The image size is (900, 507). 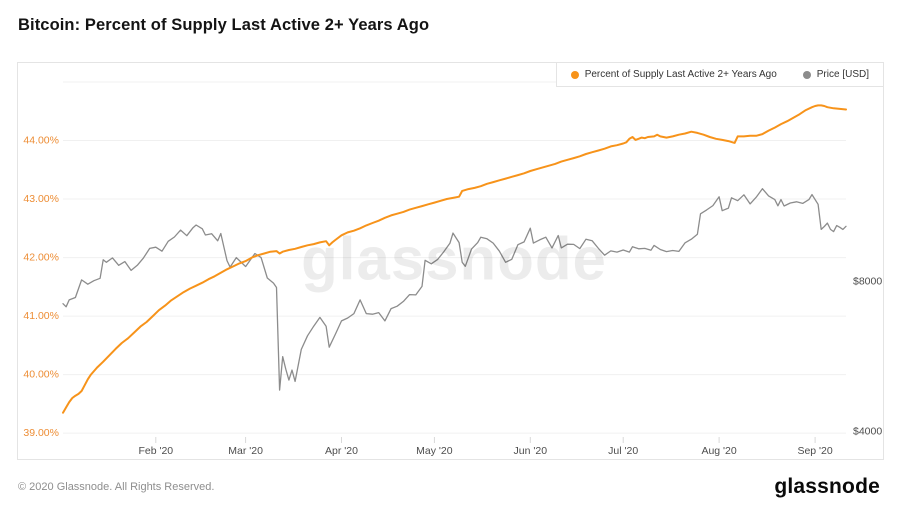 What do you see at coordinates (155, 451) in the screenshot?
I see `x-axis-label: Feb '20` at bounding box center [155, 451].